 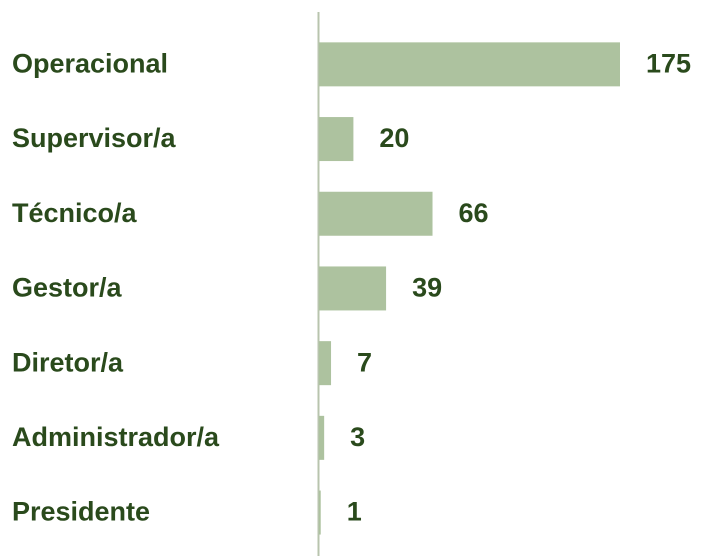 I want to click on category-label: Operacional, so click(x=90, y=63).